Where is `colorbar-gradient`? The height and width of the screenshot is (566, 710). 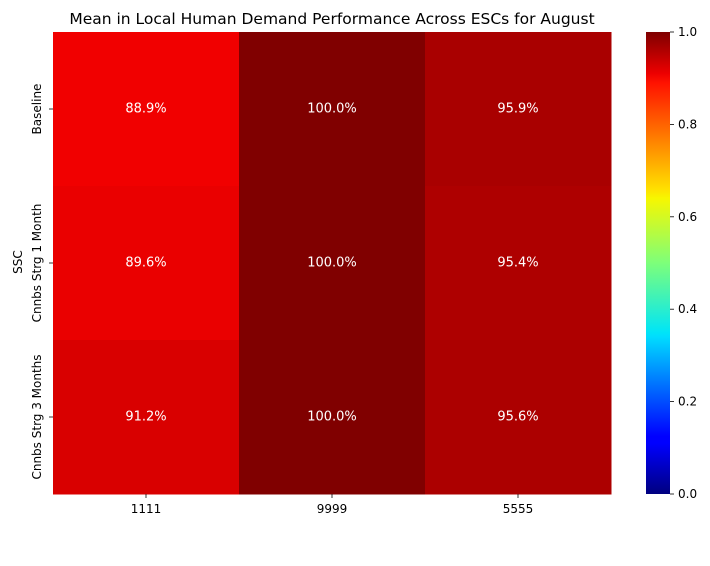 colorbar-gradient is located at coordinates (658, 263).